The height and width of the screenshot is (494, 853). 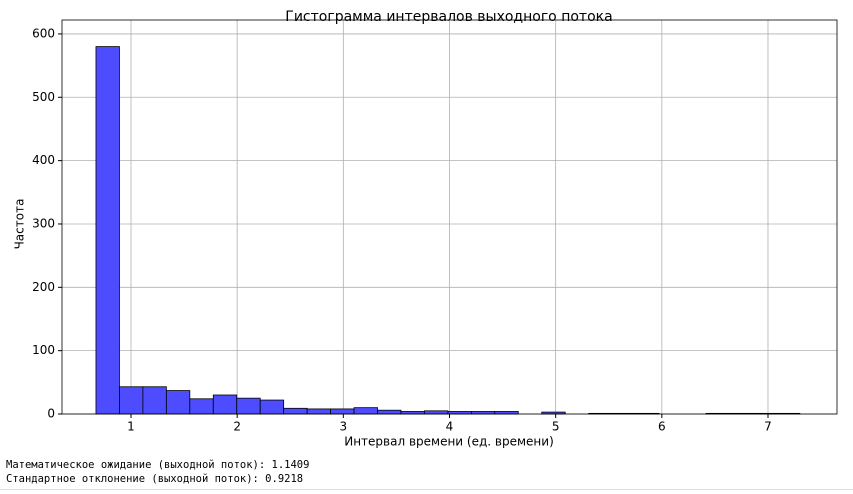 What do you see at coordinates (237, 427) in the screenshot?
I see `x-tick-label: 2` at bounding box center [237, 427].